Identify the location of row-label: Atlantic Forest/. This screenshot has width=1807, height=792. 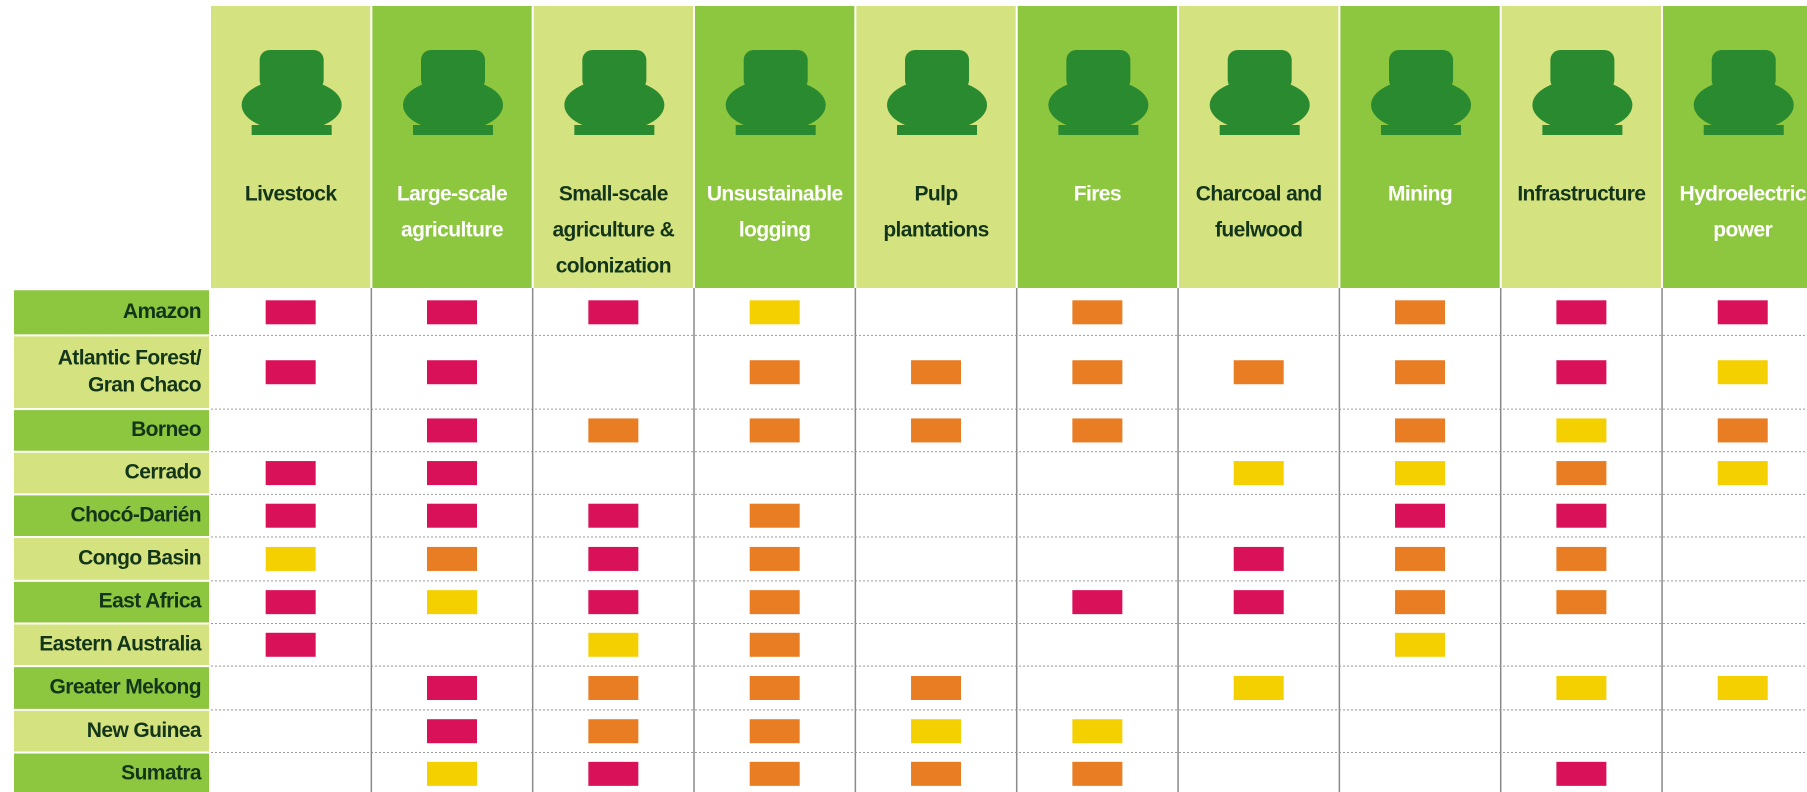
(130, 357).